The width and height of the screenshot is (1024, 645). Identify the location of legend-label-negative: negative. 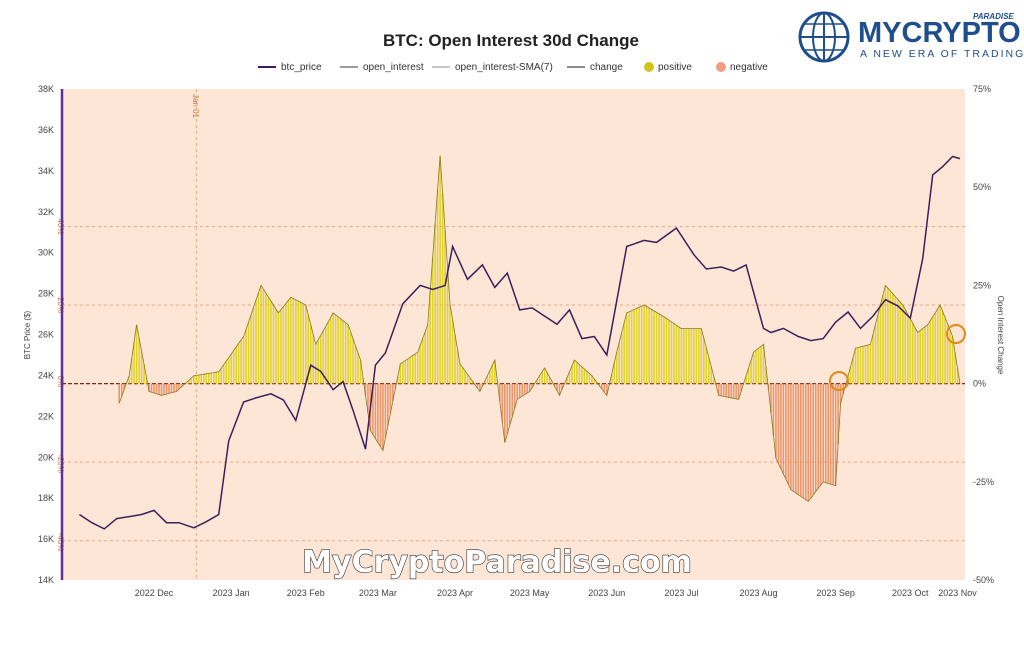
(749, 67).